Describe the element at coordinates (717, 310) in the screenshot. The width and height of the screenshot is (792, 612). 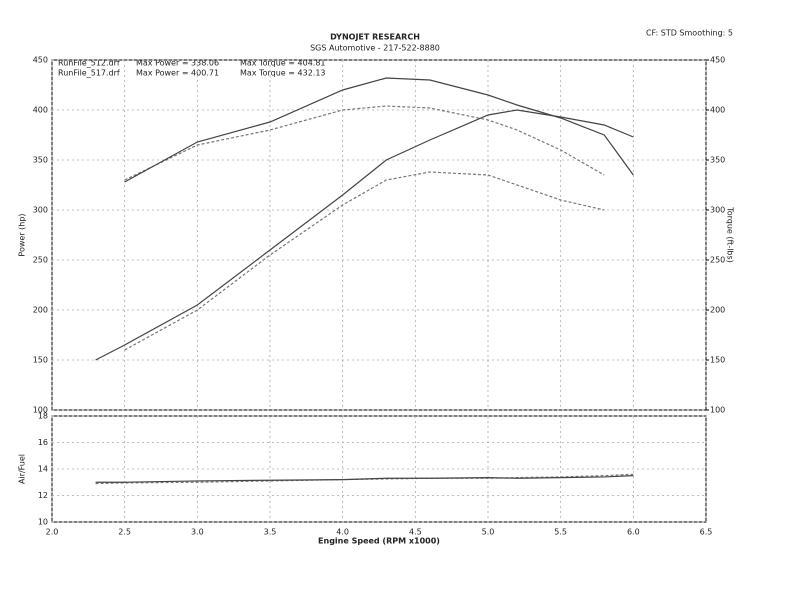
I see `y2-tick-label: 200` at that location.